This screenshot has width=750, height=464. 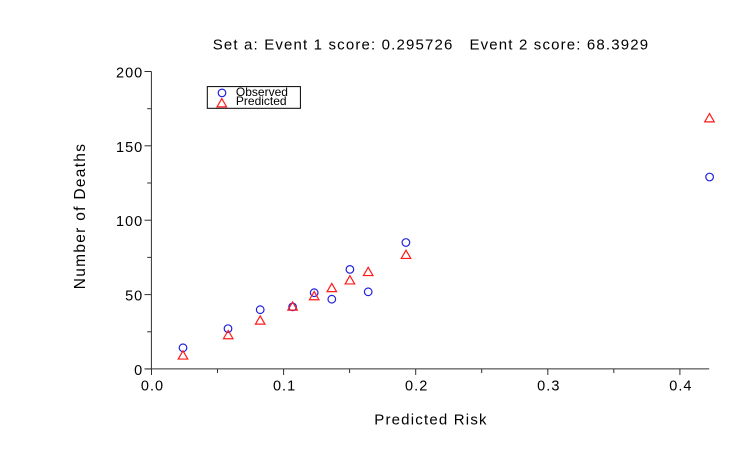 I want to click on svg-text: 50, so click(x=134, y=297).